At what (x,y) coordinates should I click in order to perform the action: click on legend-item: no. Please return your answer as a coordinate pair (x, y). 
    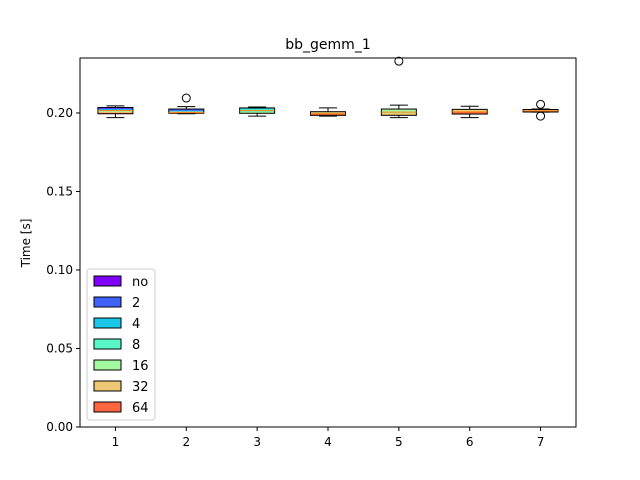
    Looking at the image, I should click on (120, 282).